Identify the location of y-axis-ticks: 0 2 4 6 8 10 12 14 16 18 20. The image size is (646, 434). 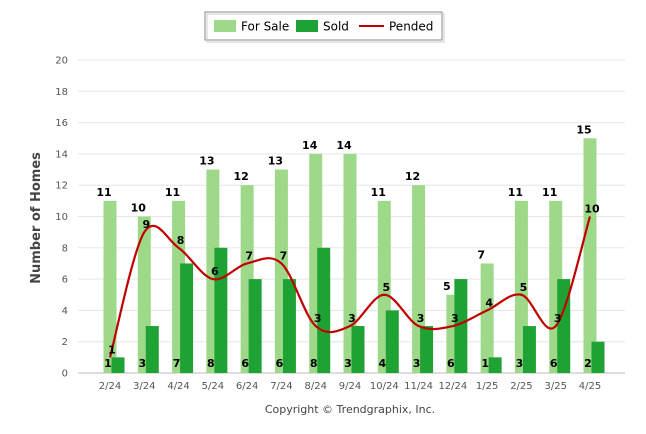
(61, 218).